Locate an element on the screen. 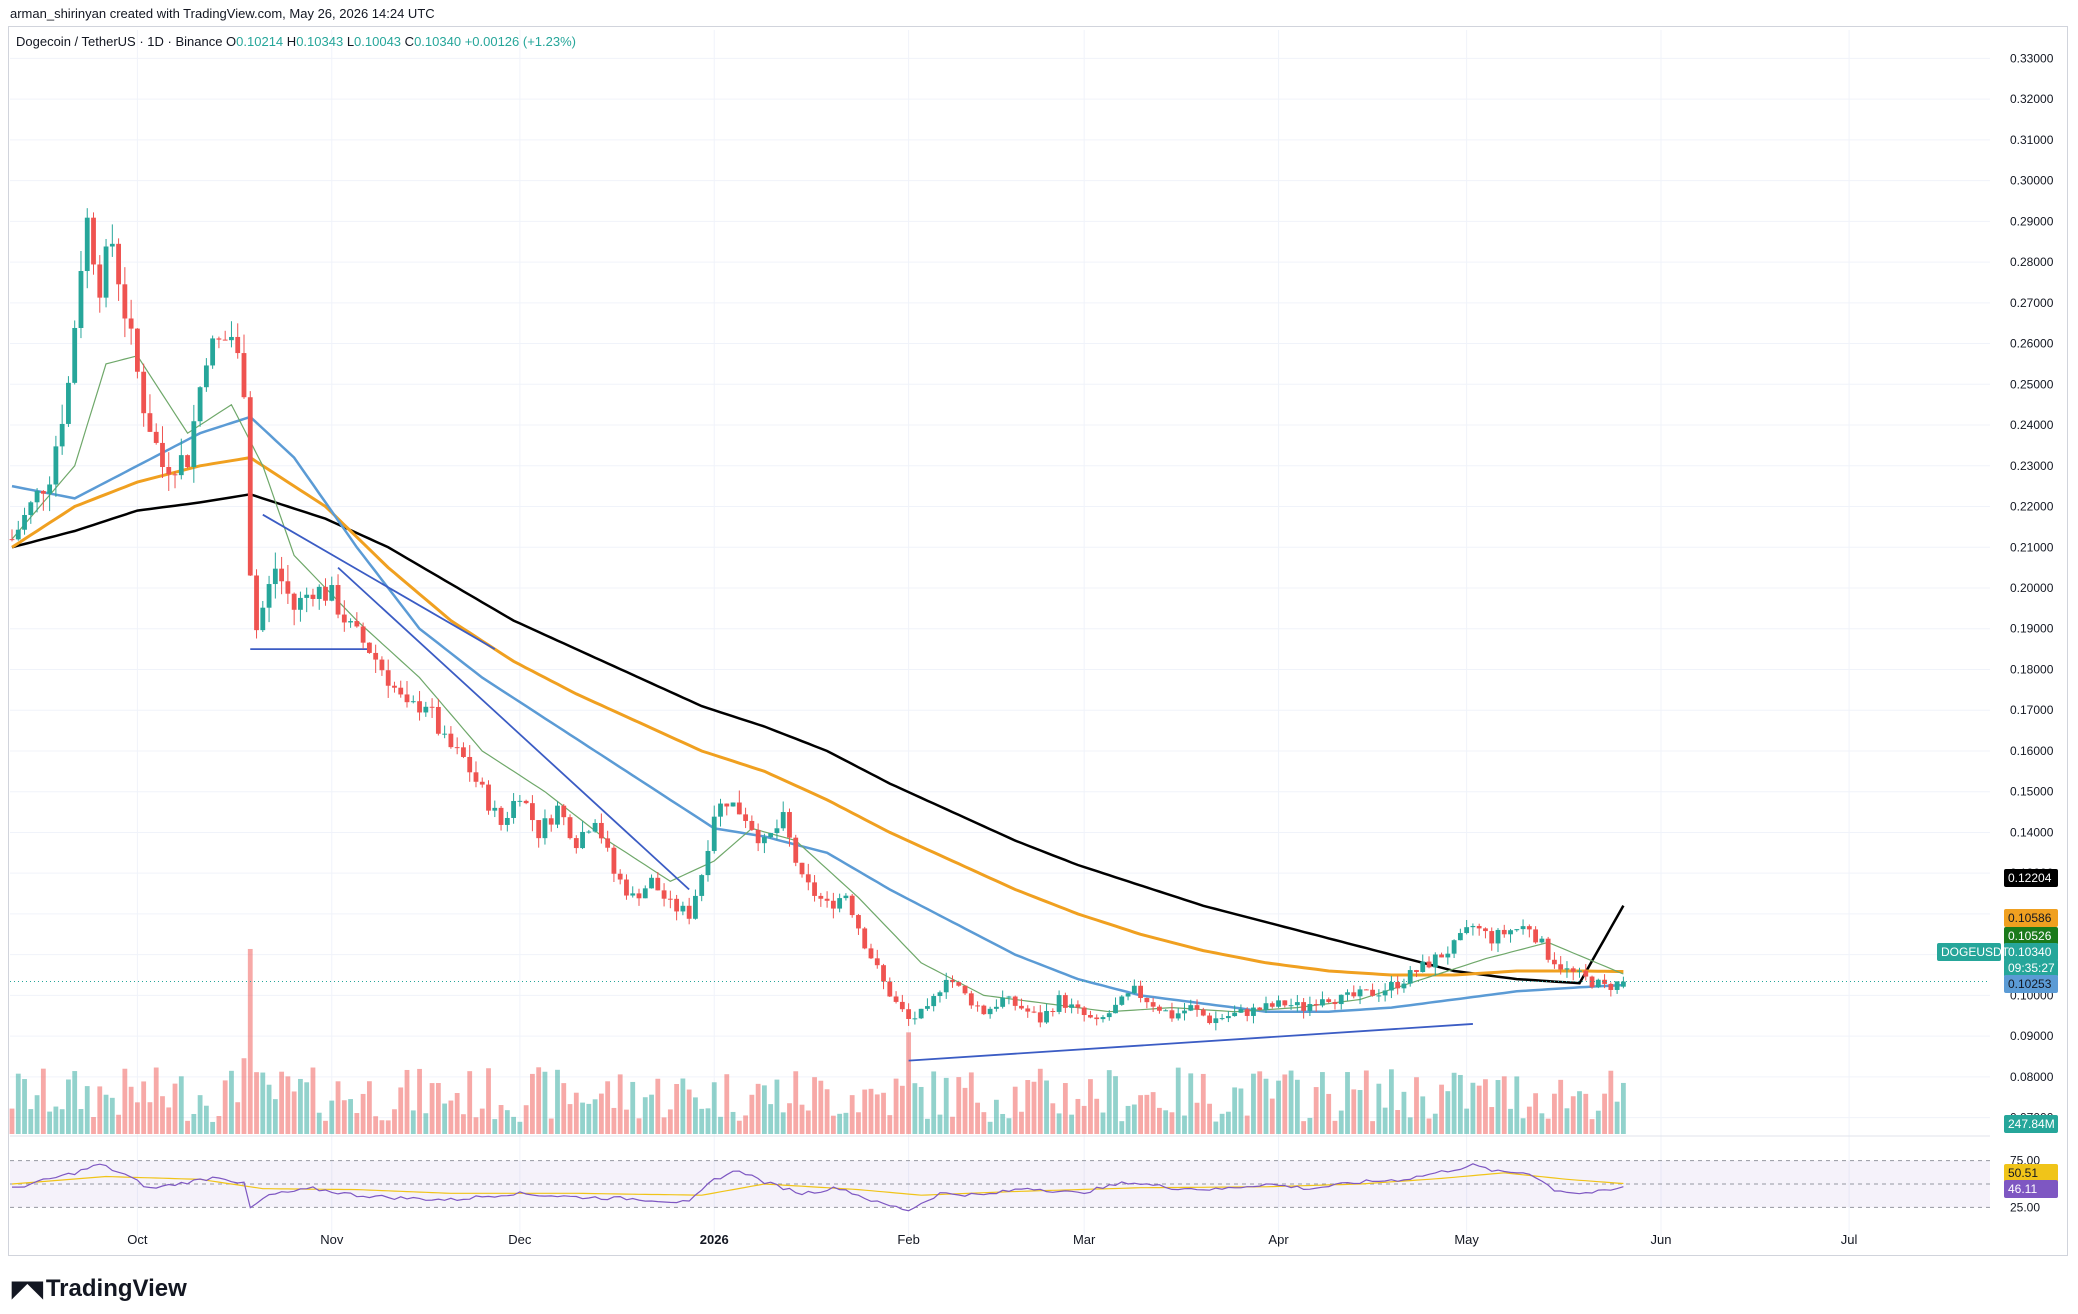 The width and height of the screenshot is (2078, 1314). low-value: 0.10043 is located at coordinates (378, 41).